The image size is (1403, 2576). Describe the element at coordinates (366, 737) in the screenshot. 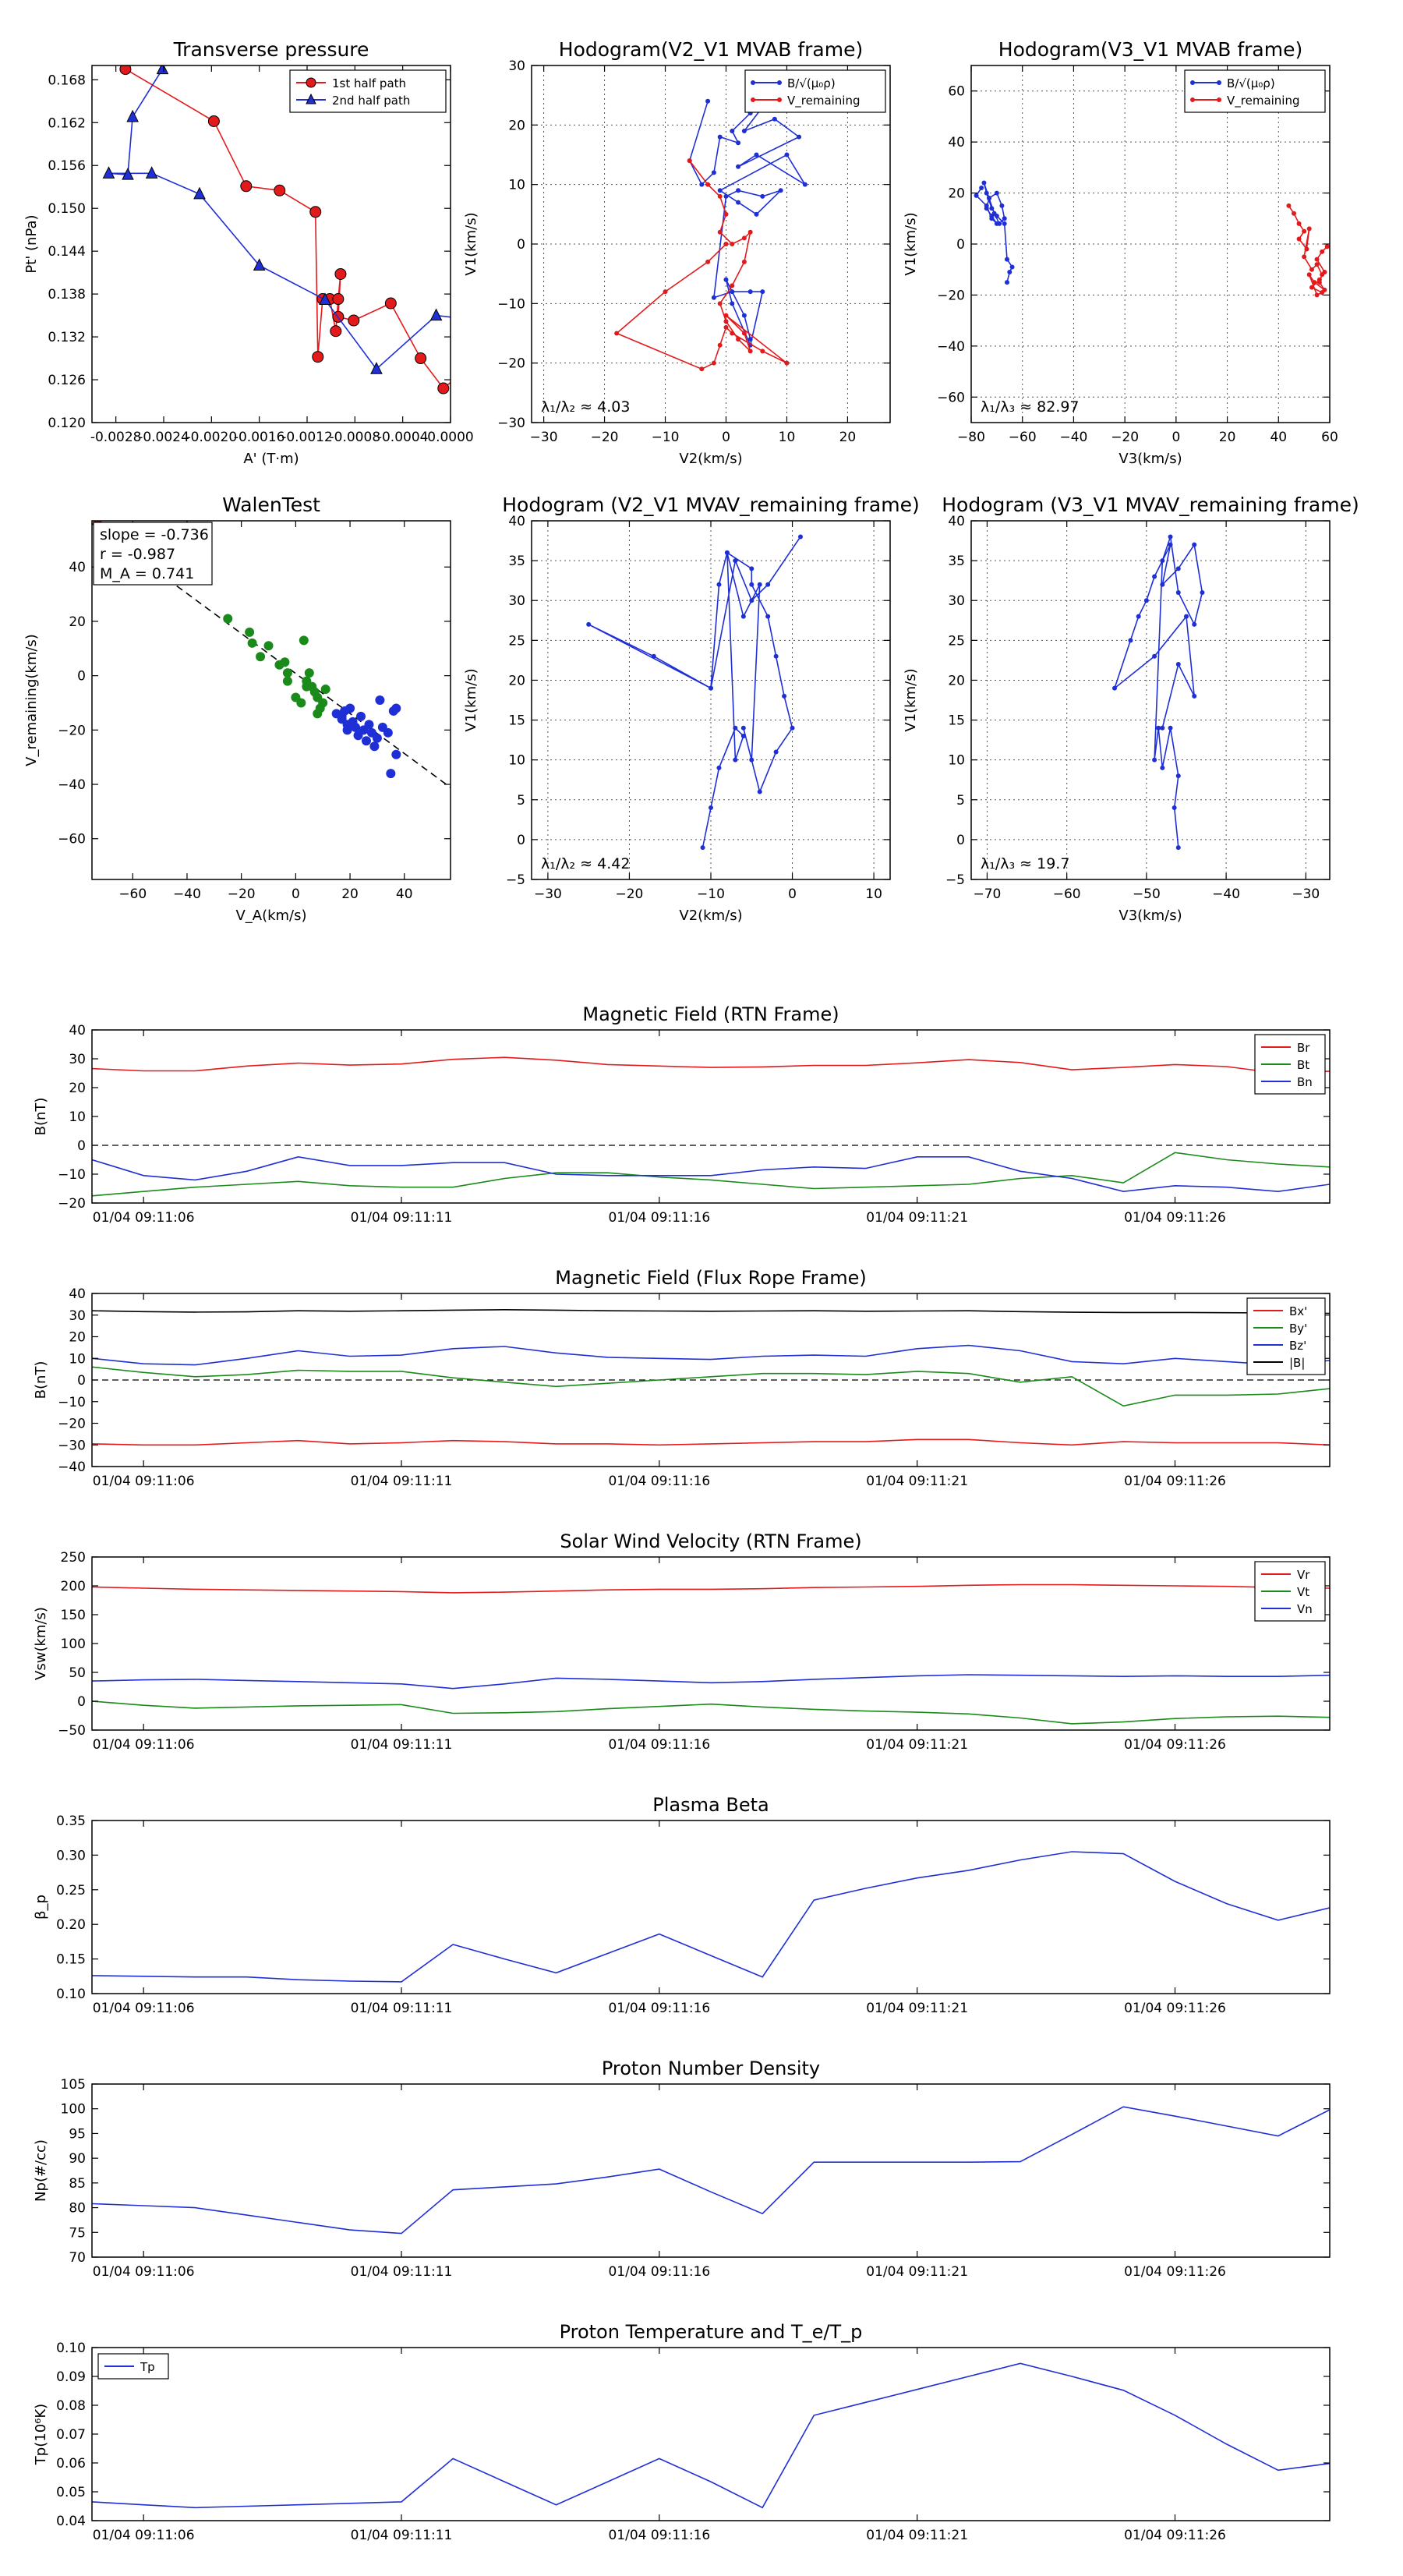

I see `series-blue` at that location.